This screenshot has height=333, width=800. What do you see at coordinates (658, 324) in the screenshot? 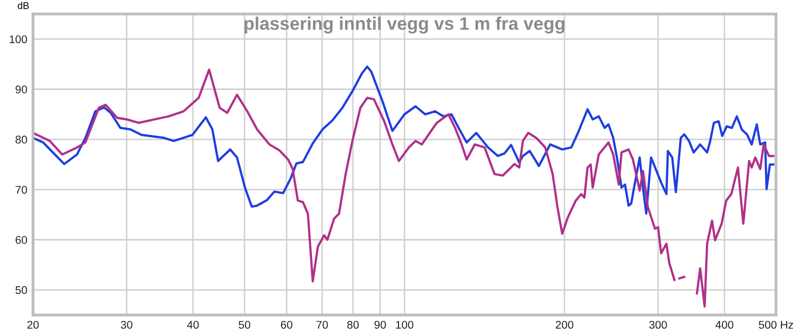
I see `x-tick-label: 300` at bounding box center [658, 324].